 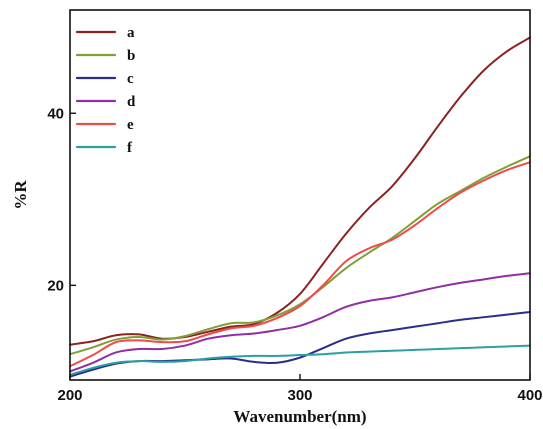 I want to click on legend-label-a: a, so click(x=131, y=33).